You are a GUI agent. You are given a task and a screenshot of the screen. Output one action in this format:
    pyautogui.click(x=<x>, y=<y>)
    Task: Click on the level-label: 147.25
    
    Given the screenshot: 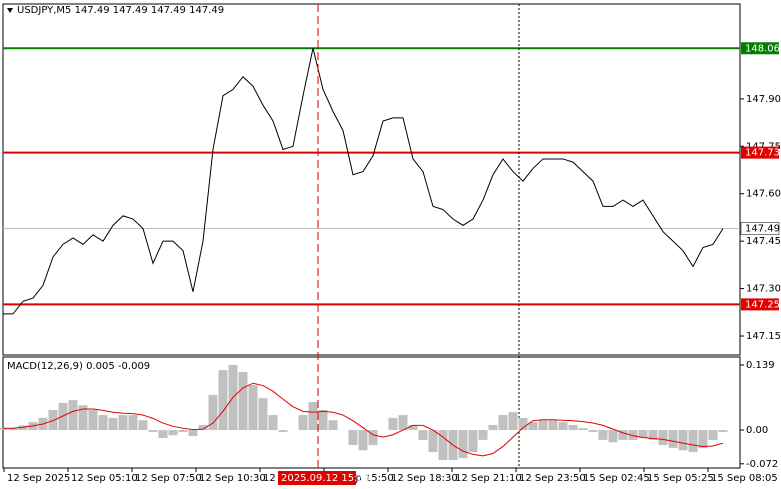 What is the action you would take?
    pyautogui.click(x=762, y=304)
    